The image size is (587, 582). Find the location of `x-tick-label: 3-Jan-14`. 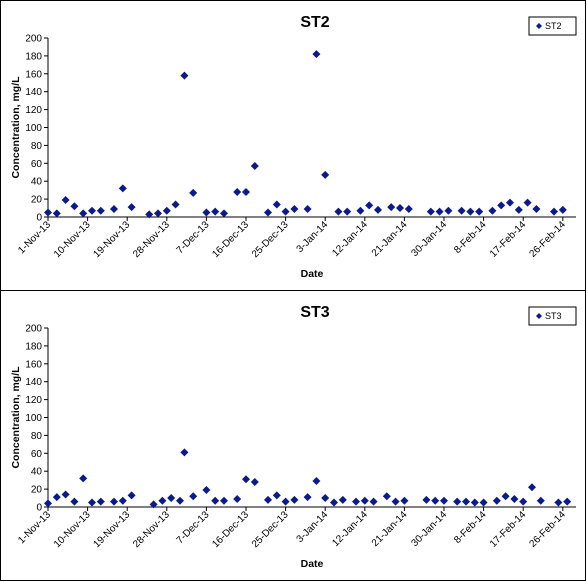

x-tick-label: 3-Jan-14 is located at coordinates (313, 237).